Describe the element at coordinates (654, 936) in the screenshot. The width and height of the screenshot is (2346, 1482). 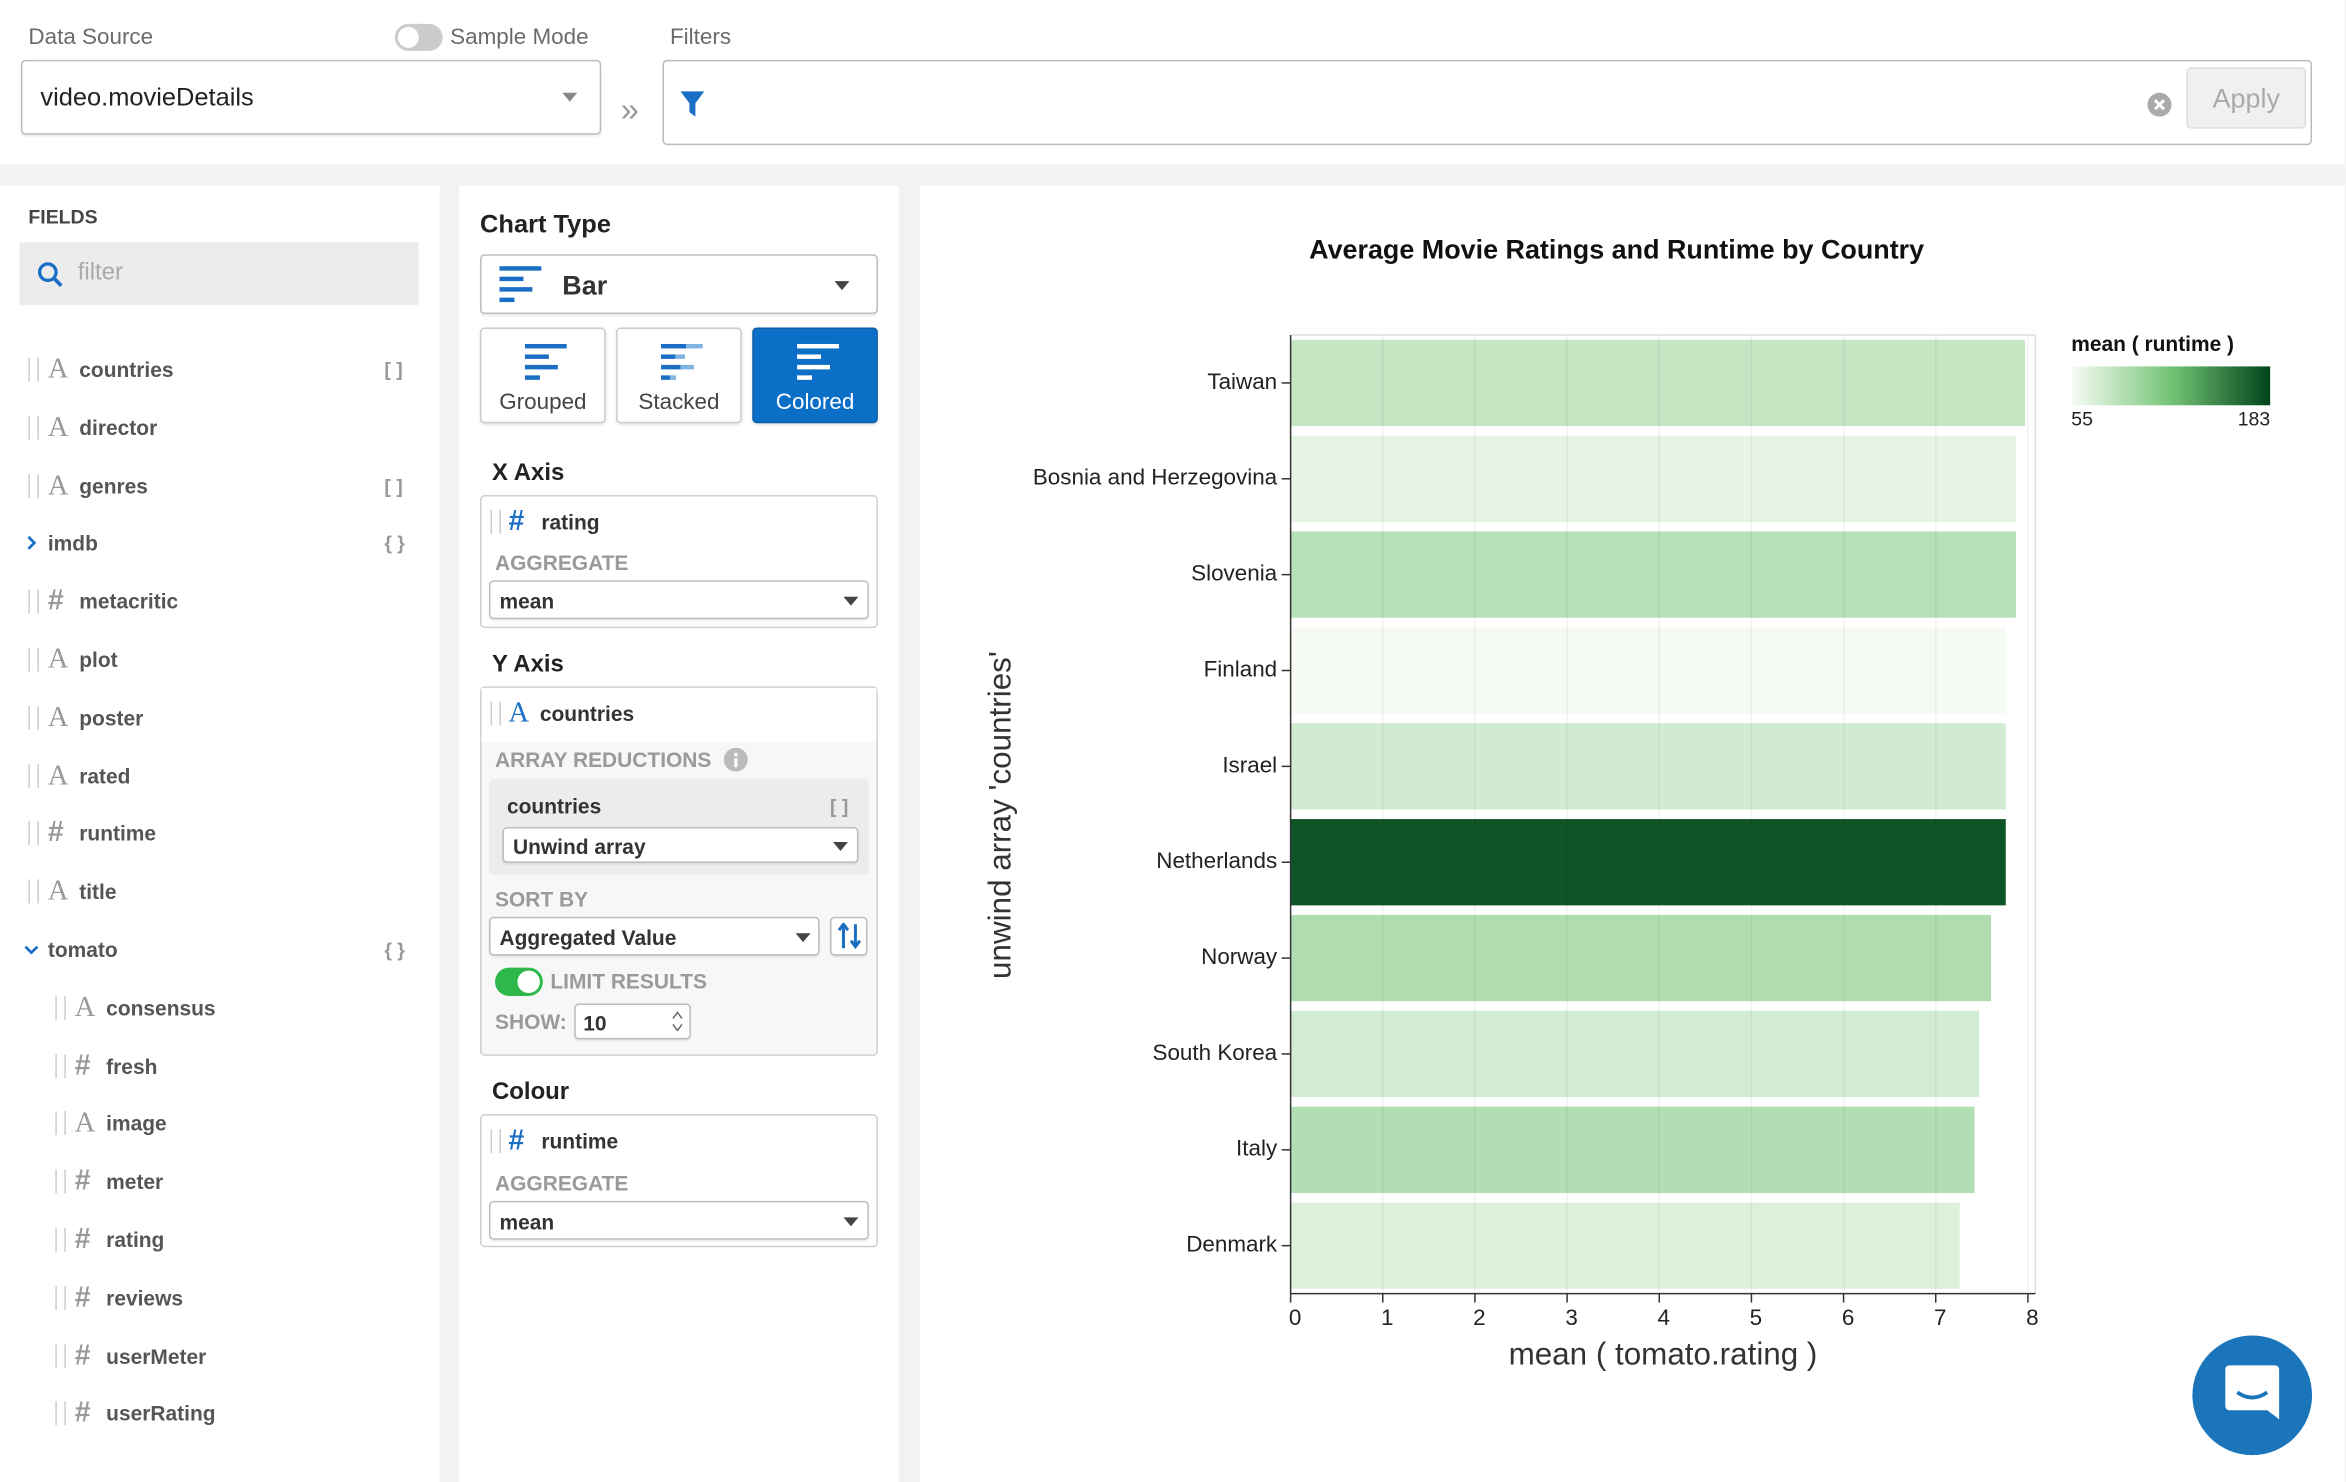
I see `sort-by-select: Aggregated Value` at that location.